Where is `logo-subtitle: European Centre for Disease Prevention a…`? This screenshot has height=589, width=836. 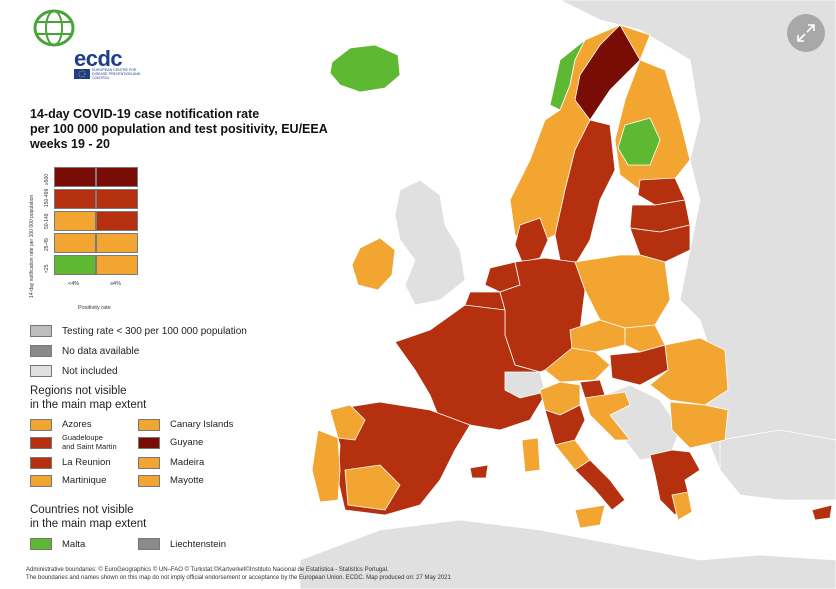 logo-subtitle: European Centre for Disease Prevention a… is located at coordinates (116, 74).